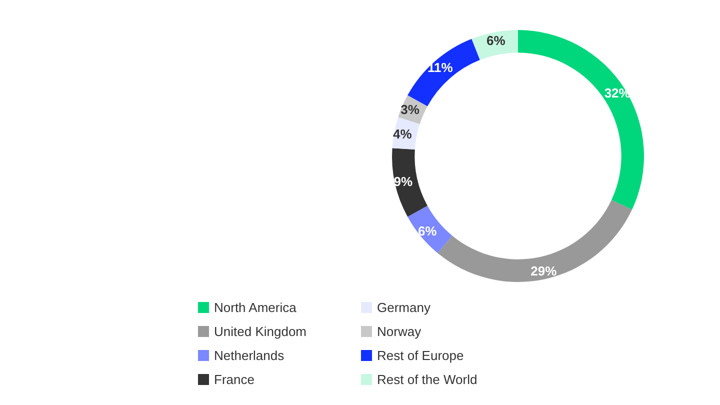 The width and height of the screenshot is (720, 405). Describe the element at coordinates (427, 379) in the screenshot. I see `legend-label: Rest of the World` at that location.